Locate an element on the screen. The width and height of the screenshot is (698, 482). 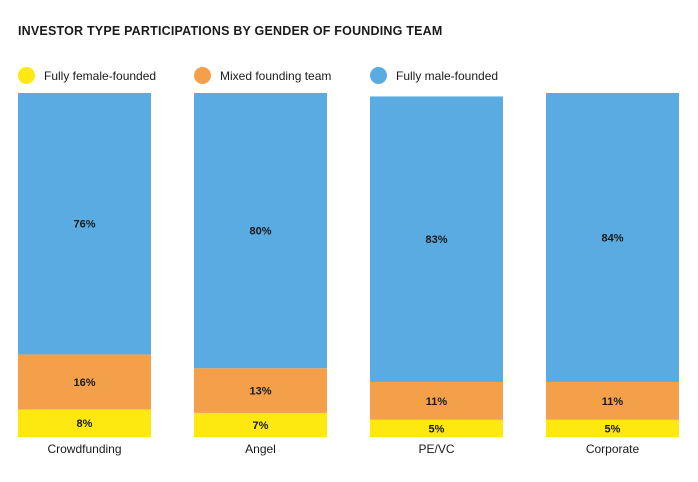
legend-label-female: Fully female-founded is located at coordinates (100, 75).